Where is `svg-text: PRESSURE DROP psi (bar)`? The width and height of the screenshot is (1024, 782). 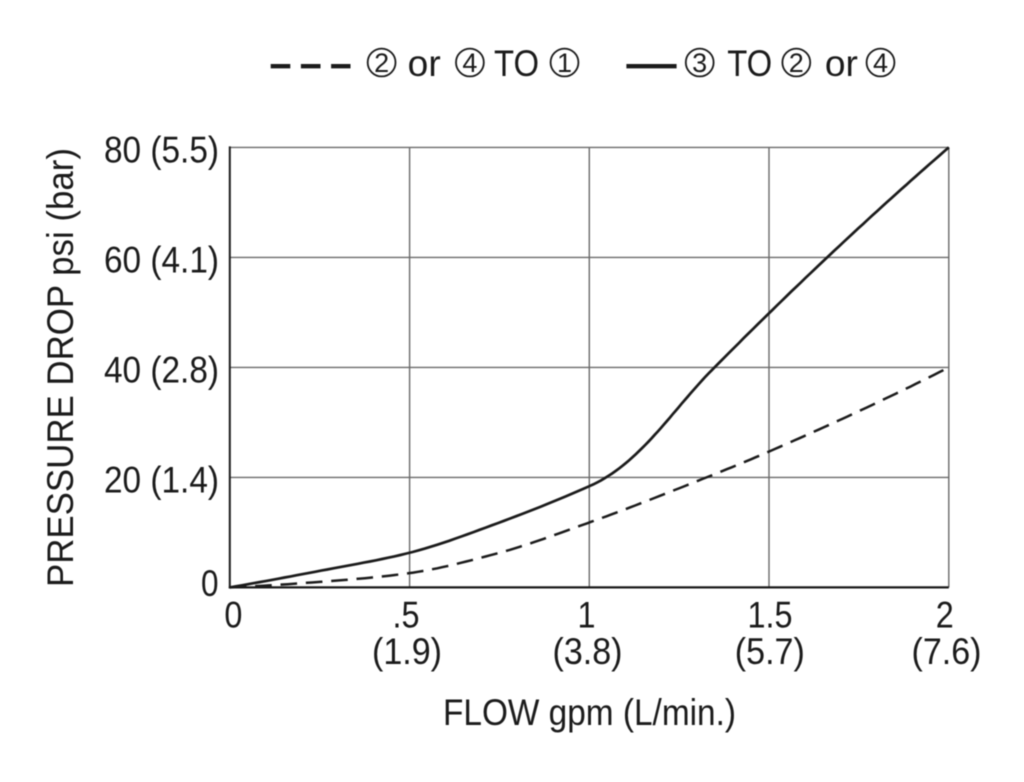 svg-text: PRESSURE DROP psi (bar) is located at coordinates (60, 367).